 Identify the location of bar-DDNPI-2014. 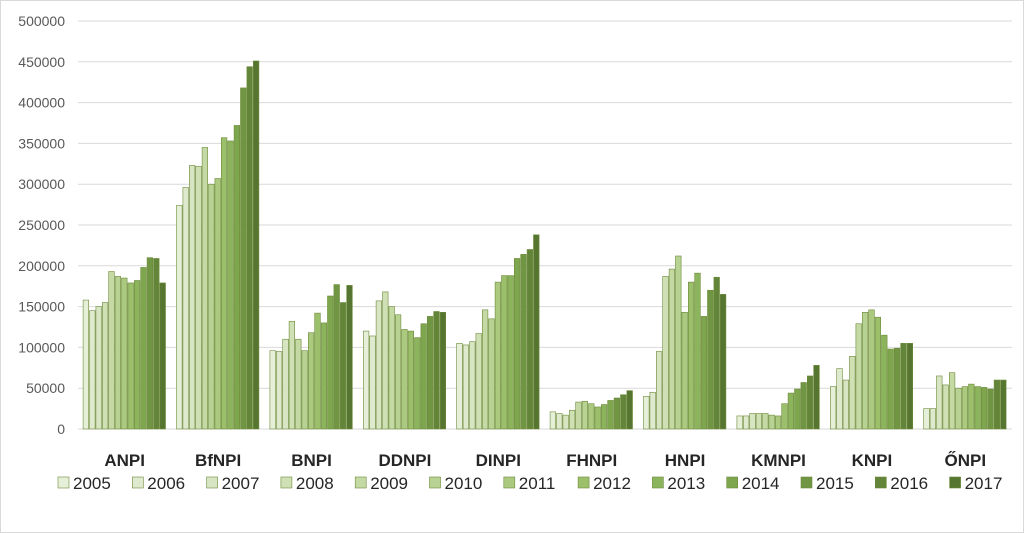
(423, 376).